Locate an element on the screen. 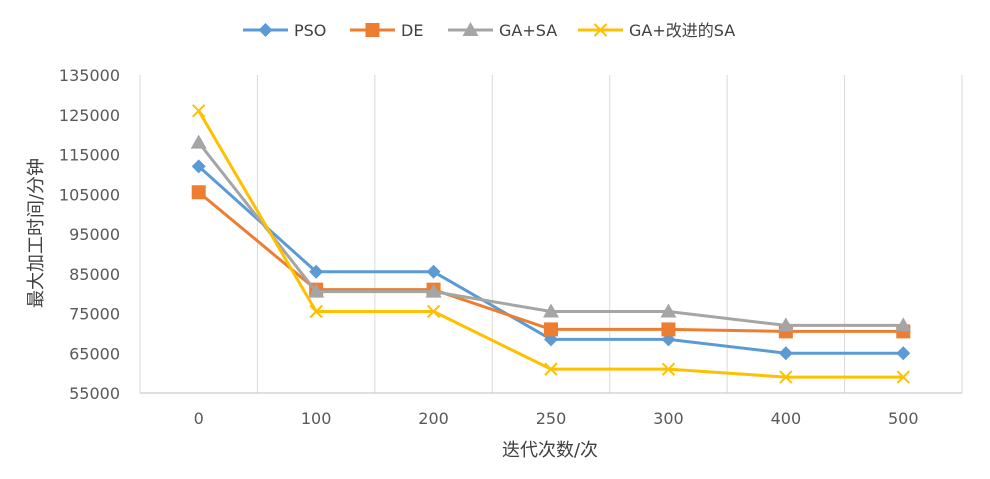 Image resolution: width=990 pixels, height=479 pixels. x-tick-label: 400 is located at coordinates (786, 418).